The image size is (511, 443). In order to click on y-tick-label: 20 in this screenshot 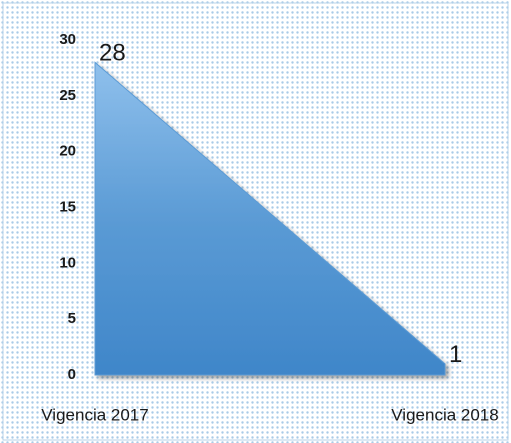, I will do `click(67, 151)`.